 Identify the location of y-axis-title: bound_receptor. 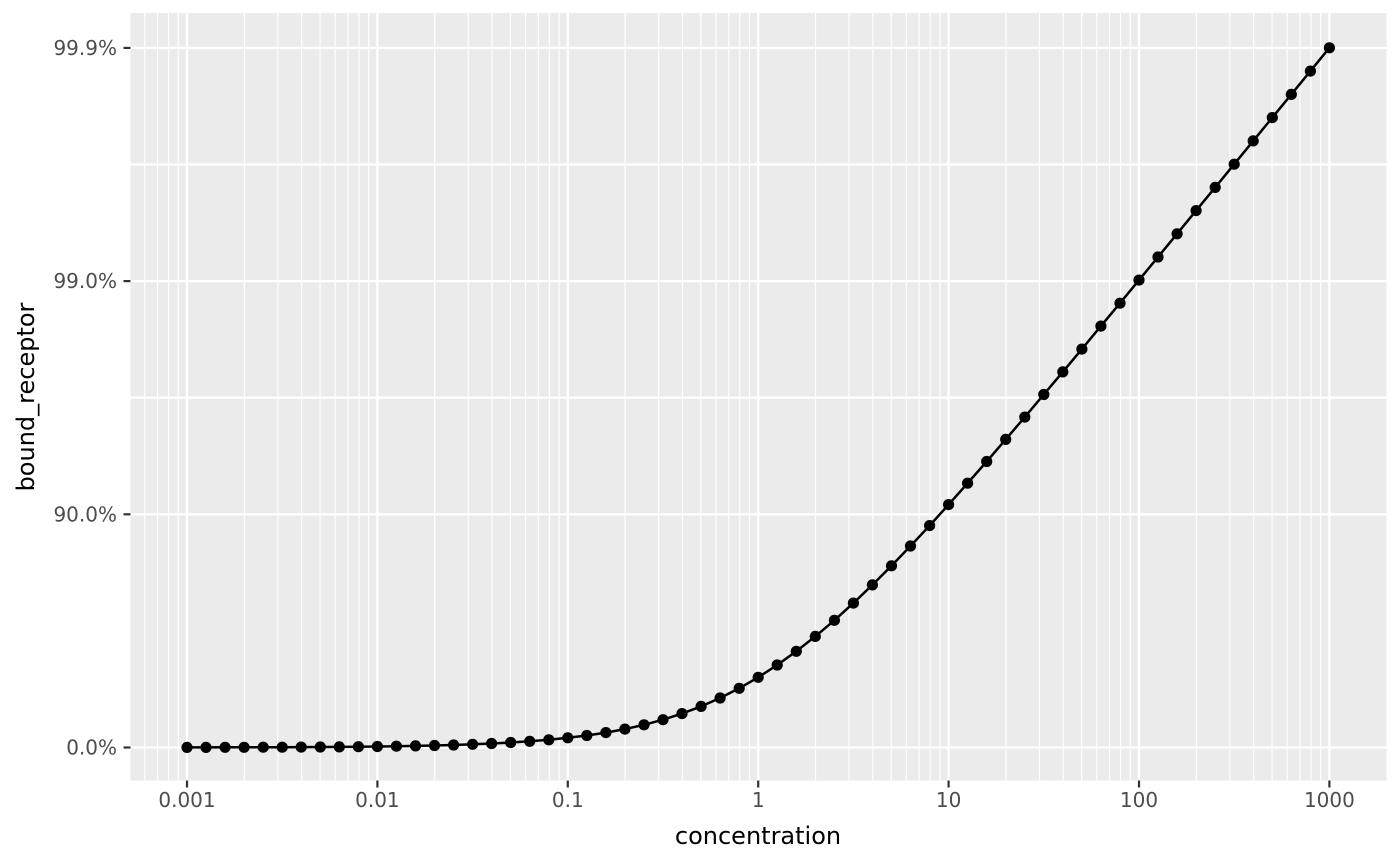
(26, 397).